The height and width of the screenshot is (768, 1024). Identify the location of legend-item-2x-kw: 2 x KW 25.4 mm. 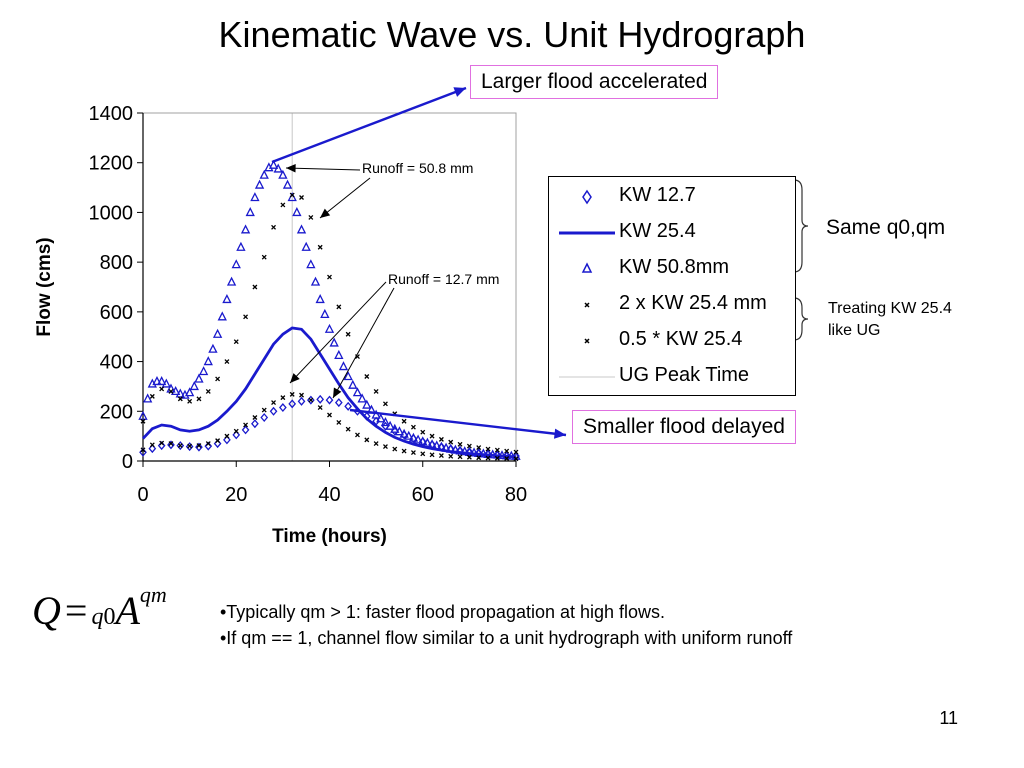
(672, 305).